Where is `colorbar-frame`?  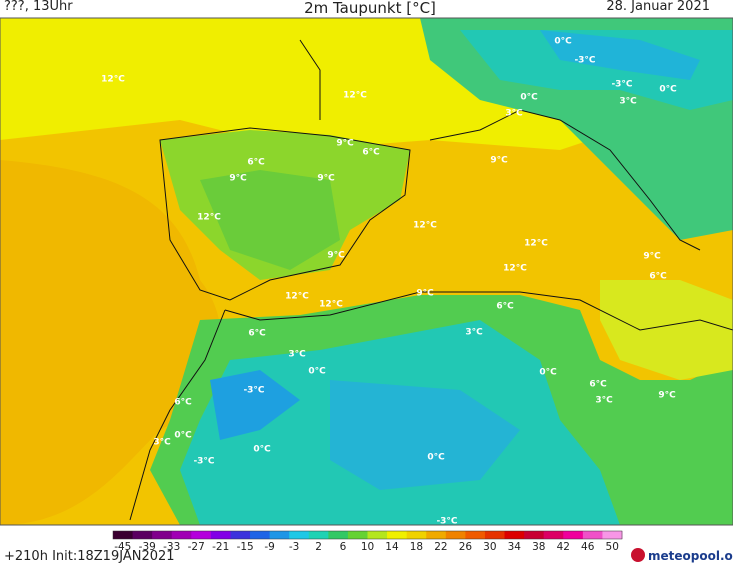
colorbar-frame is located at coordinates (367, 535).